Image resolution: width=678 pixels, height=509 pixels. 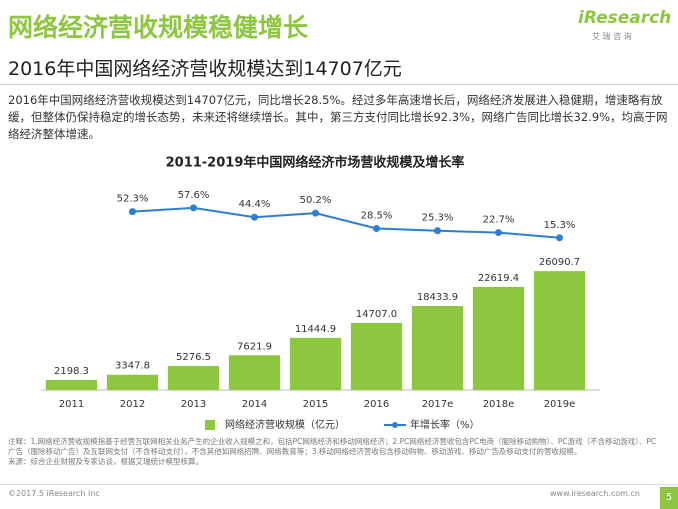 What do you see at coordinates (315, 163) in the screenshot?
I see `chart-title: 2011-2019年中国网络经济市场营收规模及增长率` at bounding box center [315, 163].